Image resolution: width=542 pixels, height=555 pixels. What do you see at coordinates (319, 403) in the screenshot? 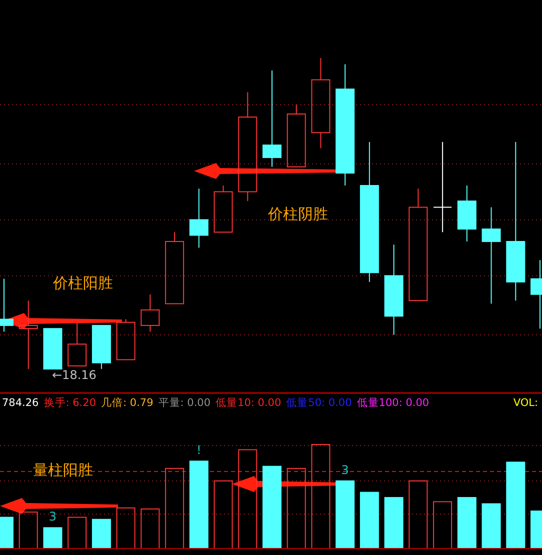
I see `text: 低量50: 0.00` at bounding box center [319, 403].